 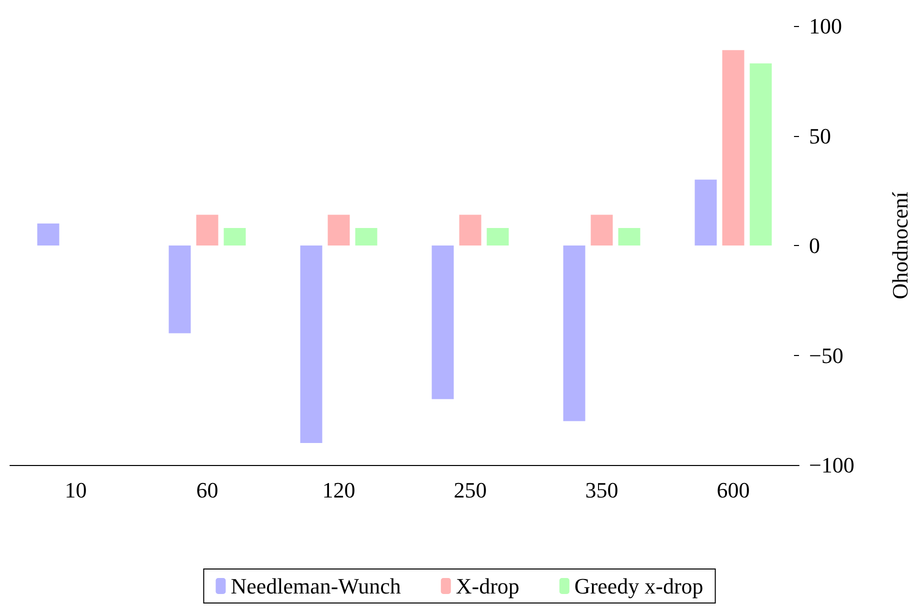 I want to click on y-tick-label: −50, so click(x=826, y=355).